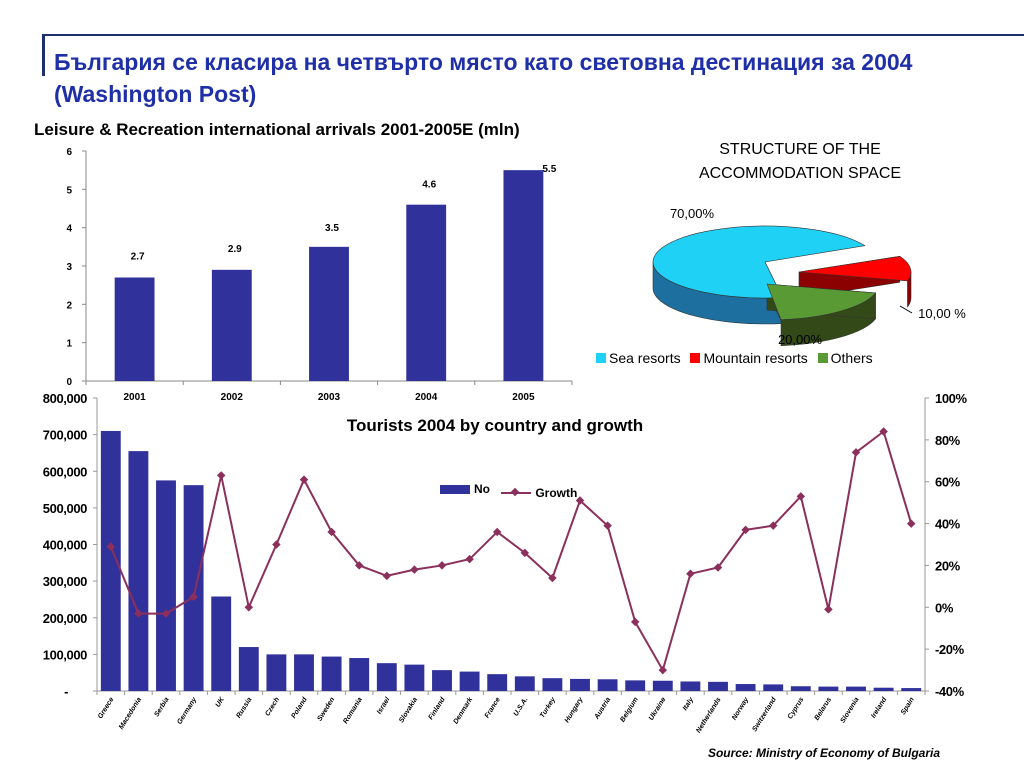 This screenshot has height=768, width=1024. What do you see at coordinates (65, 545) in the screenshot?
I see `tourists-left-tick-label: 400,000` at bounding box center [65, 545].